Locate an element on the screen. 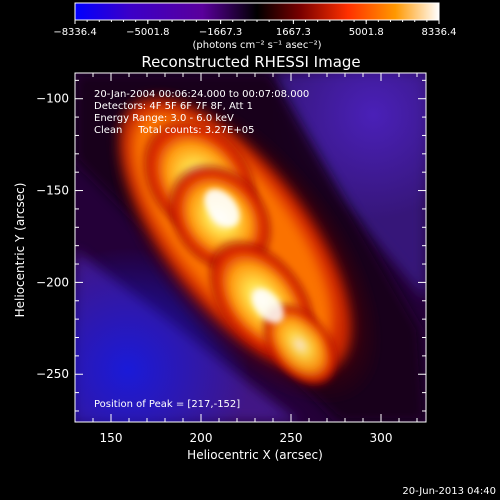  y-axis-label: Heliocentric Y (arcsec) is located at coordinates (20, 250).